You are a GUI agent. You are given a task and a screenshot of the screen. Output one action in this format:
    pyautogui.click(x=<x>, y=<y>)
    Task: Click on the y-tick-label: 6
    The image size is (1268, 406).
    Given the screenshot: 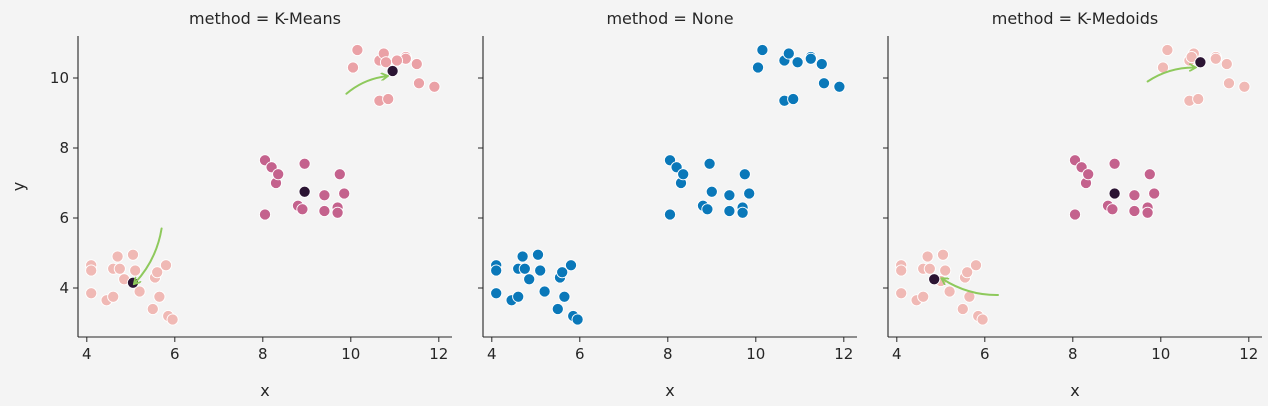 What is the action you would take?
    pyautogui.click(x=64, y=218)
    